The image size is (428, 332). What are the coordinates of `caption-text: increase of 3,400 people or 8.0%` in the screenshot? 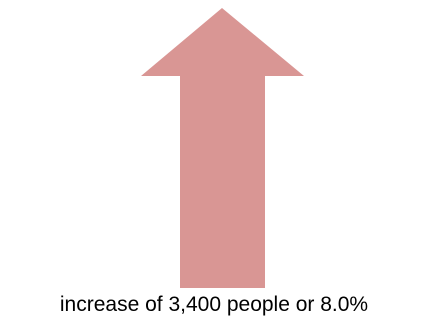 It's located at (214, 304).